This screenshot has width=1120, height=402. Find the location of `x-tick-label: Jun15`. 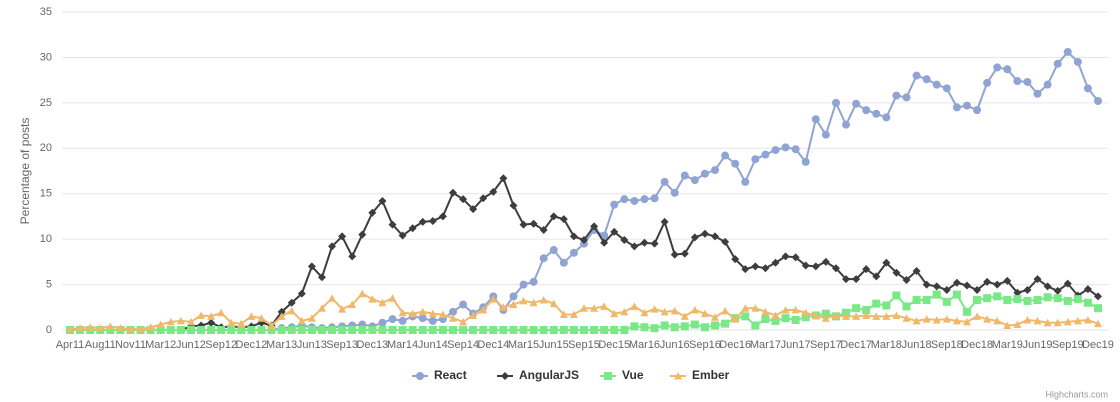

x-tick-label: Jun15 is located at coordinates (554, 345).